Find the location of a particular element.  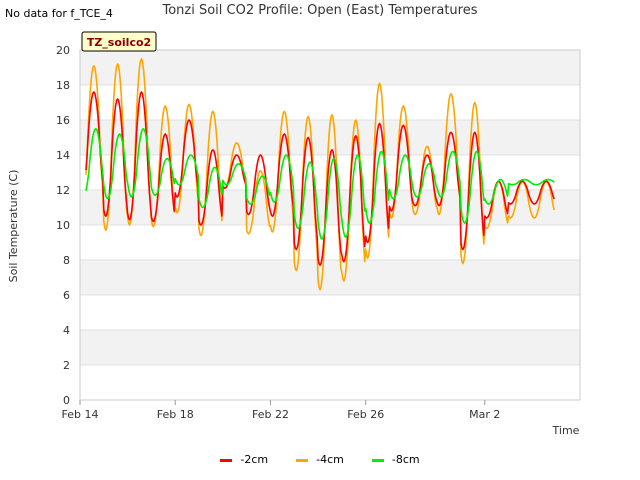

y-tick-label: 4 is located at coordinates (66, 330).